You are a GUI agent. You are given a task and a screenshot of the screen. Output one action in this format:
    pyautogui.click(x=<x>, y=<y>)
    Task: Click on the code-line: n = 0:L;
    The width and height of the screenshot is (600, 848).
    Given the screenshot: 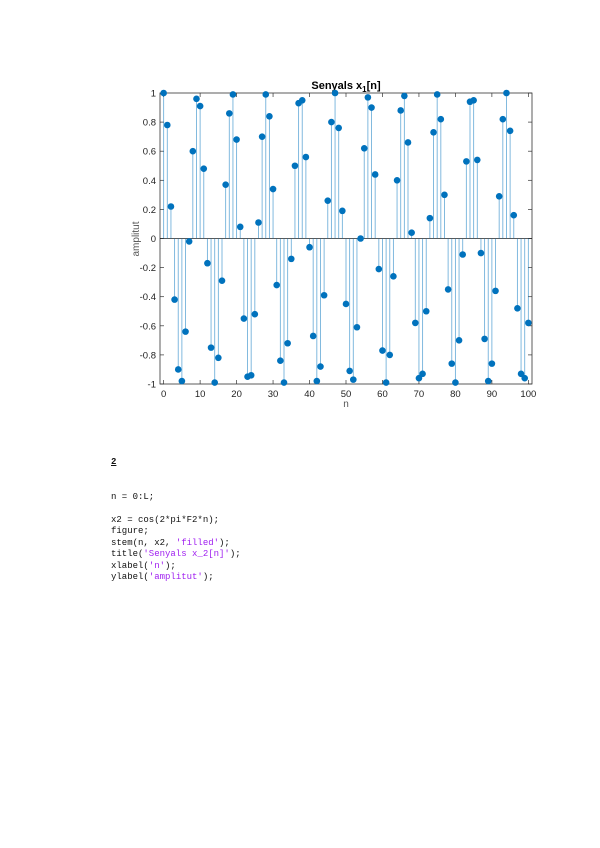 What is the action you would take?
    pyautogui.click(x=176, y=498)
    